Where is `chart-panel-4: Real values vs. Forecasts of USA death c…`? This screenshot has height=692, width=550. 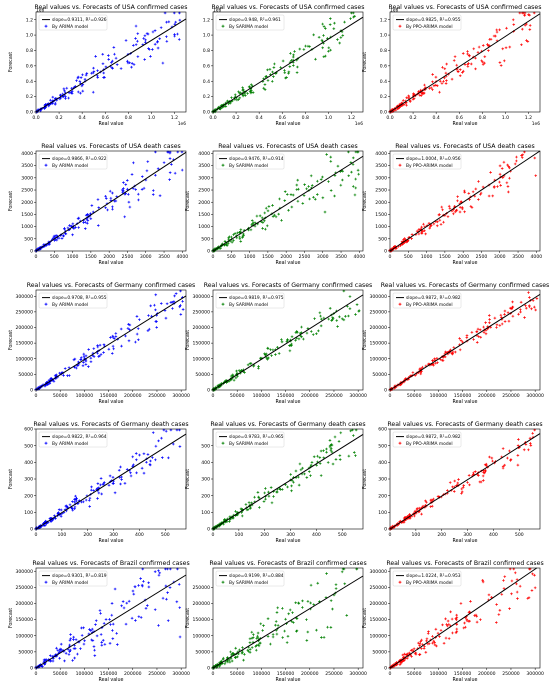
chart-panel-4: Real values vs. Forecasts of USA death c… is located at coordinates (98, 204).